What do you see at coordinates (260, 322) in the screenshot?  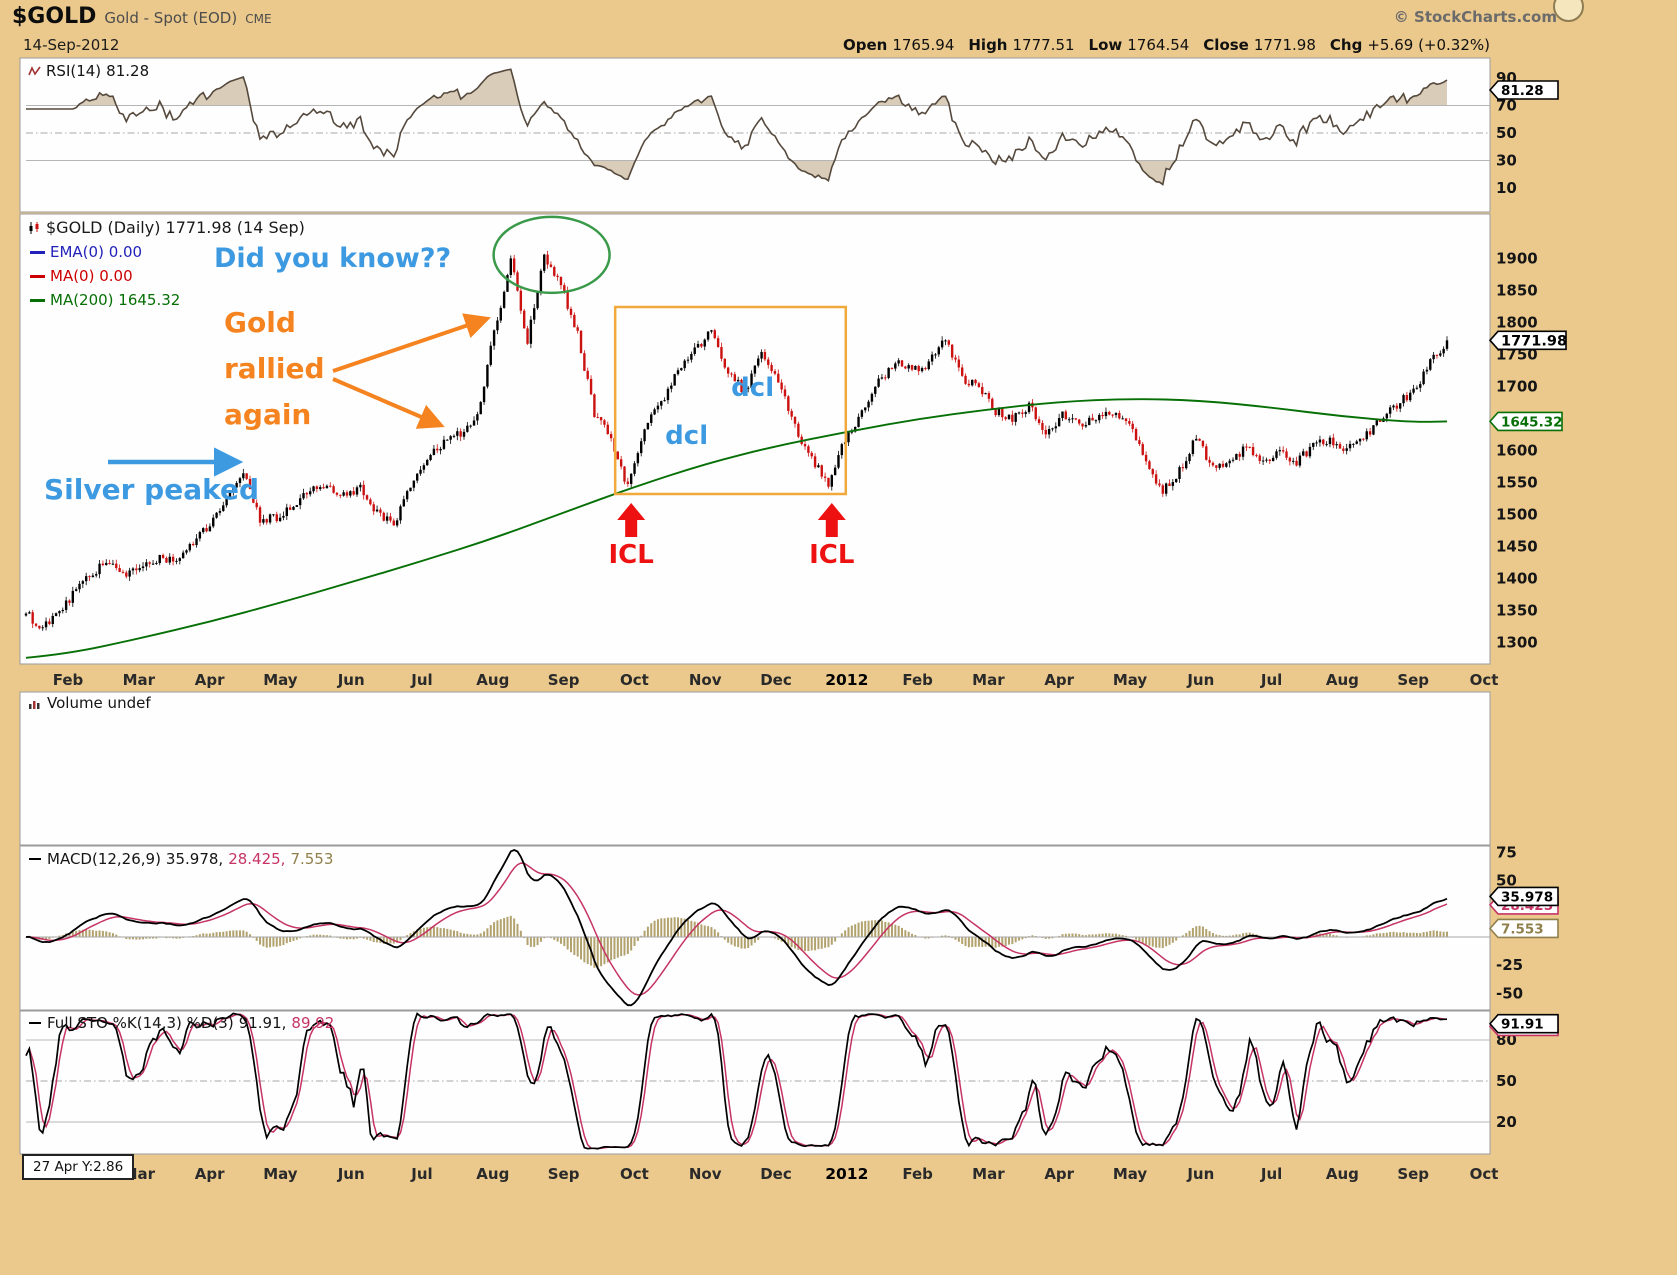 I see `gold-rallied-line1: Gold` at bounding box center [260, 322].